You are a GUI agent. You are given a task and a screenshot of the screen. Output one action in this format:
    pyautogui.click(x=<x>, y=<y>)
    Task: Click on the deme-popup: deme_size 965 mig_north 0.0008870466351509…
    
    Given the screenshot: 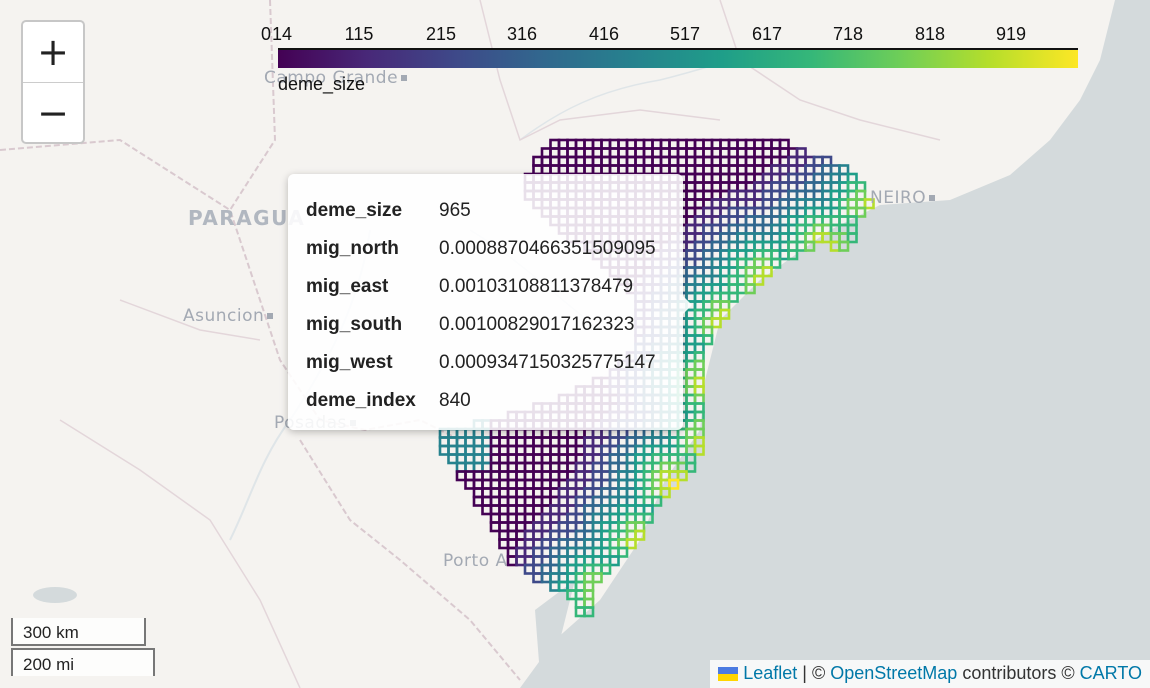 What is the action you would take?
    pyautogui.click(x=490, y=302)
    